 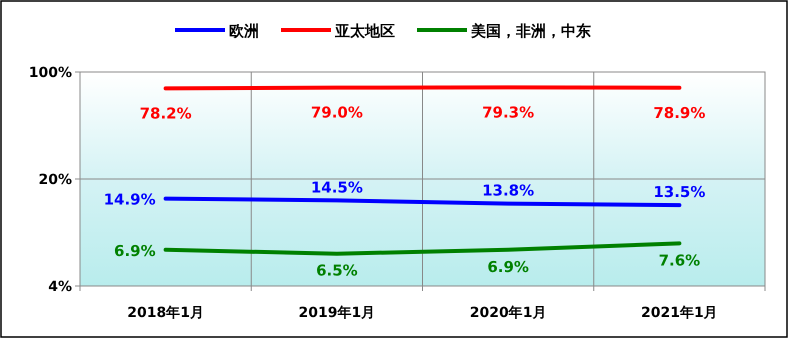 What do you see at coordinates (364, 31) in the screenshot?
I see `legend-label: 亚太地区` at bounding box center [364, 31].